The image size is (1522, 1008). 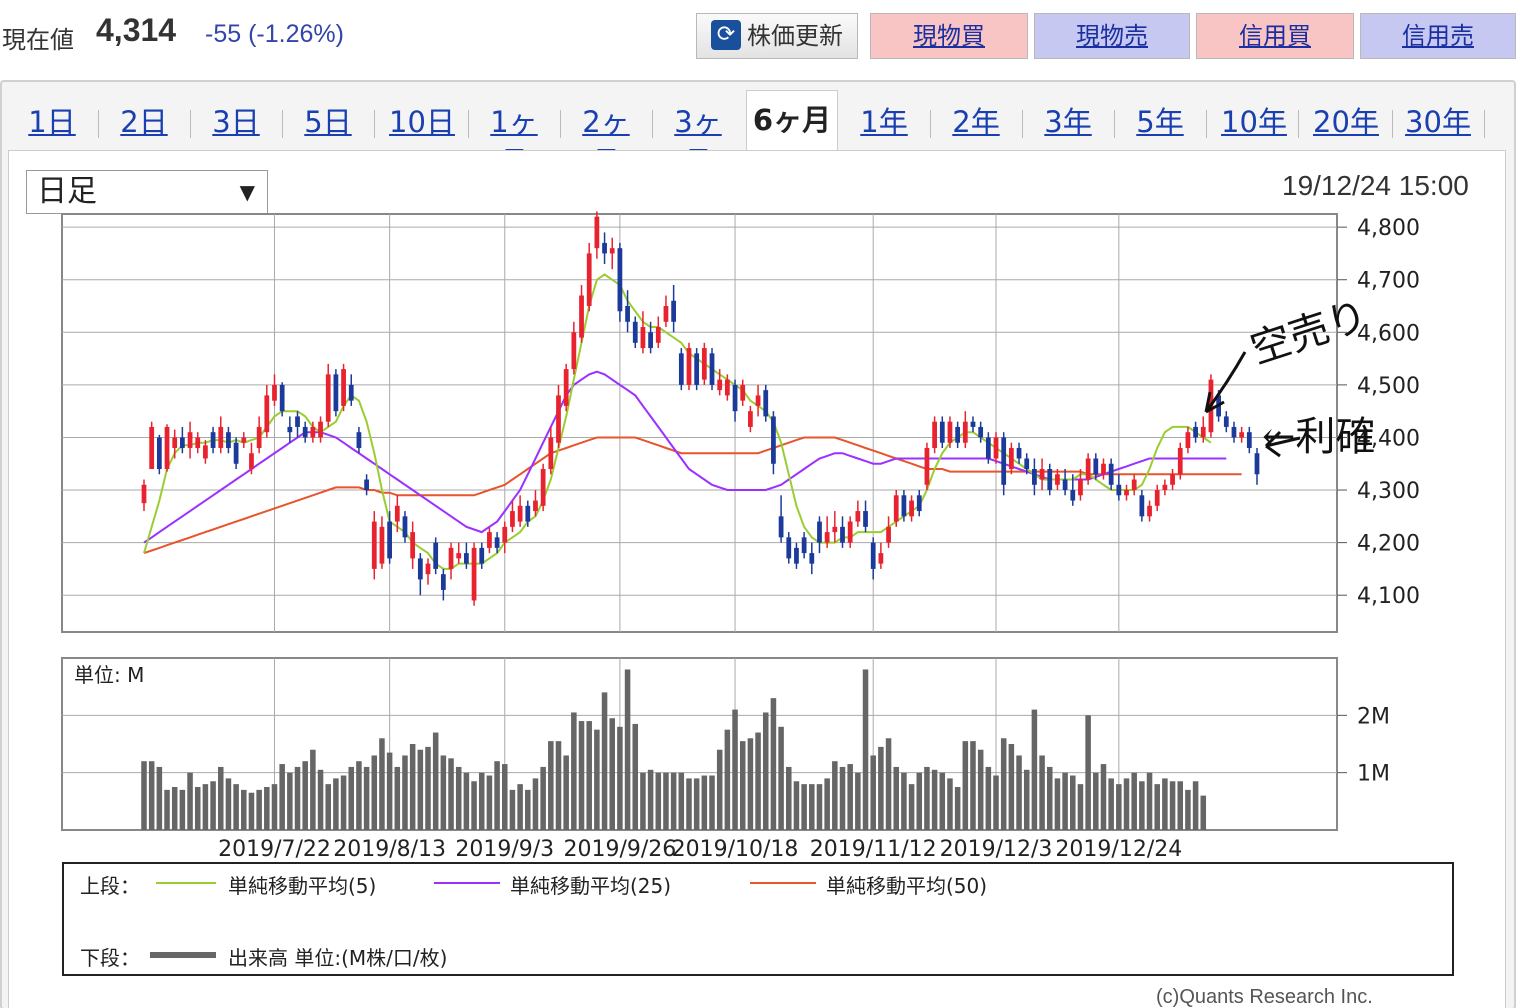 I want to click on copyright: (c)Quants Research Inc., so click(x=1264, y=997).